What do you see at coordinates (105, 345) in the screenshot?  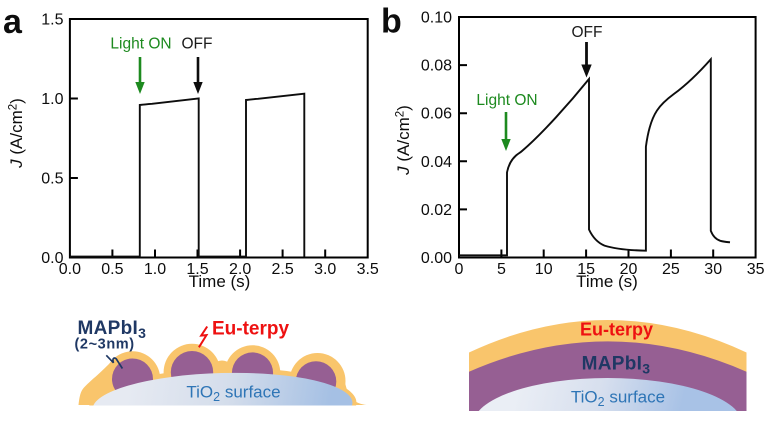 I see `svg-text: (2~3nm)` at bounding box center [105, 345].